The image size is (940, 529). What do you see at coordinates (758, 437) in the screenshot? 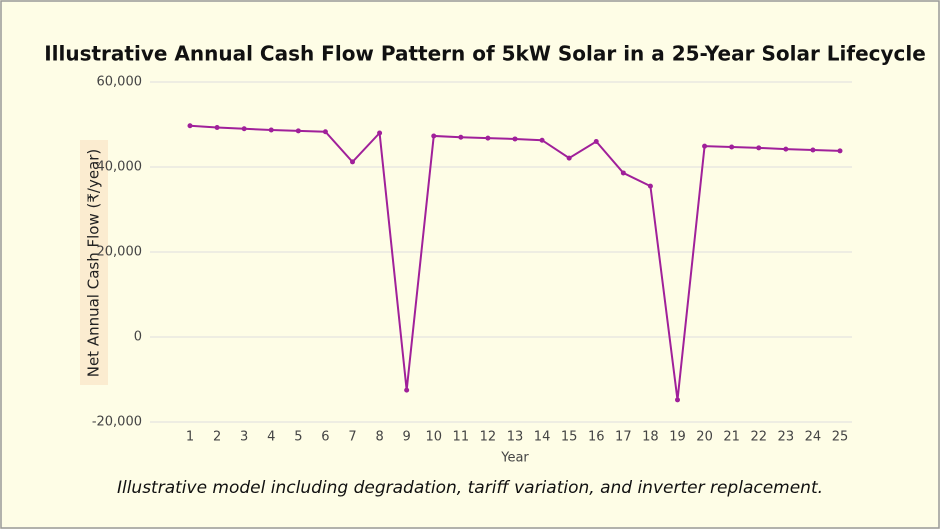
I see `x-tick-label: 22` at bounding box center [758, 437].